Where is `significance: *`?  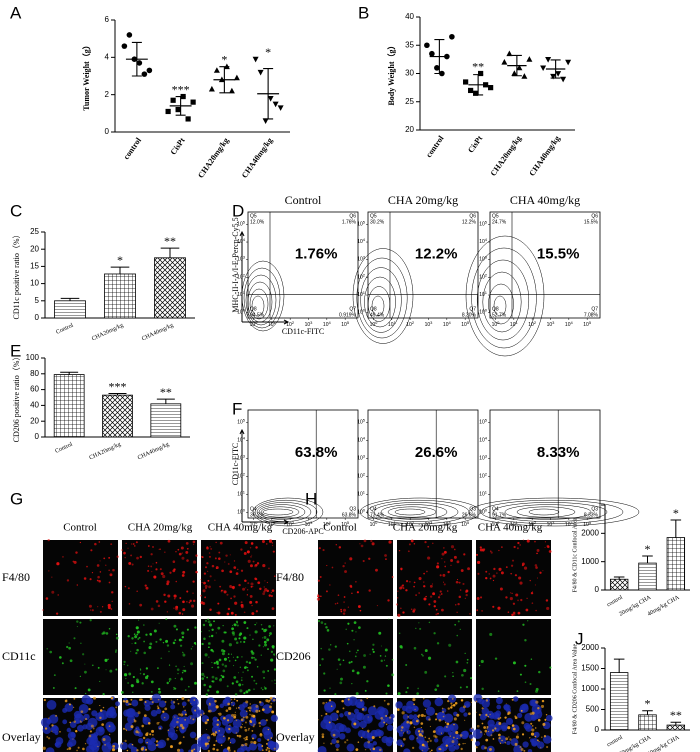 significance: * is located at coordinates (648, 549).